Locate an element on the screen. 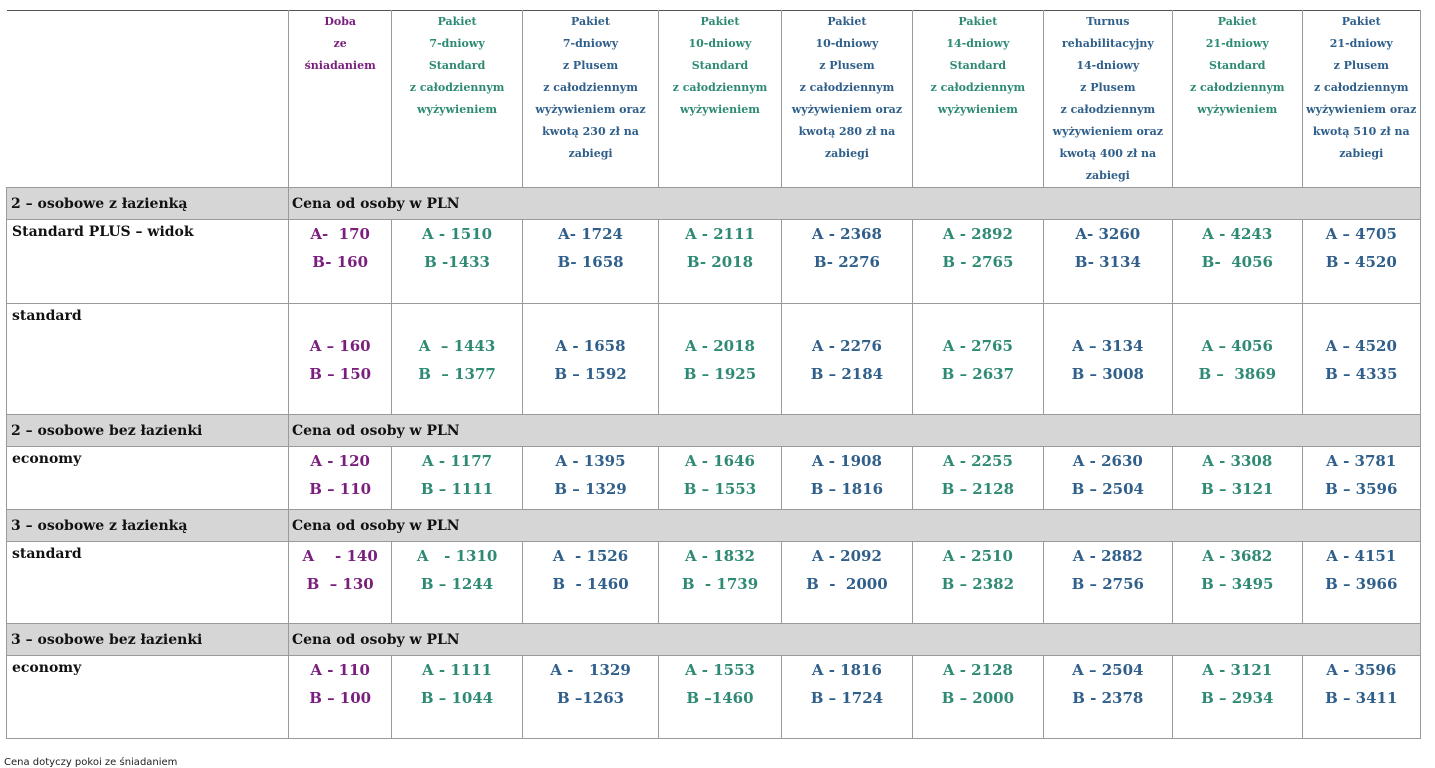 The height and width of the screenshot is (768, 1435). section-title: 2 – osobowe z łazienką is located at coordinates (147, 203).